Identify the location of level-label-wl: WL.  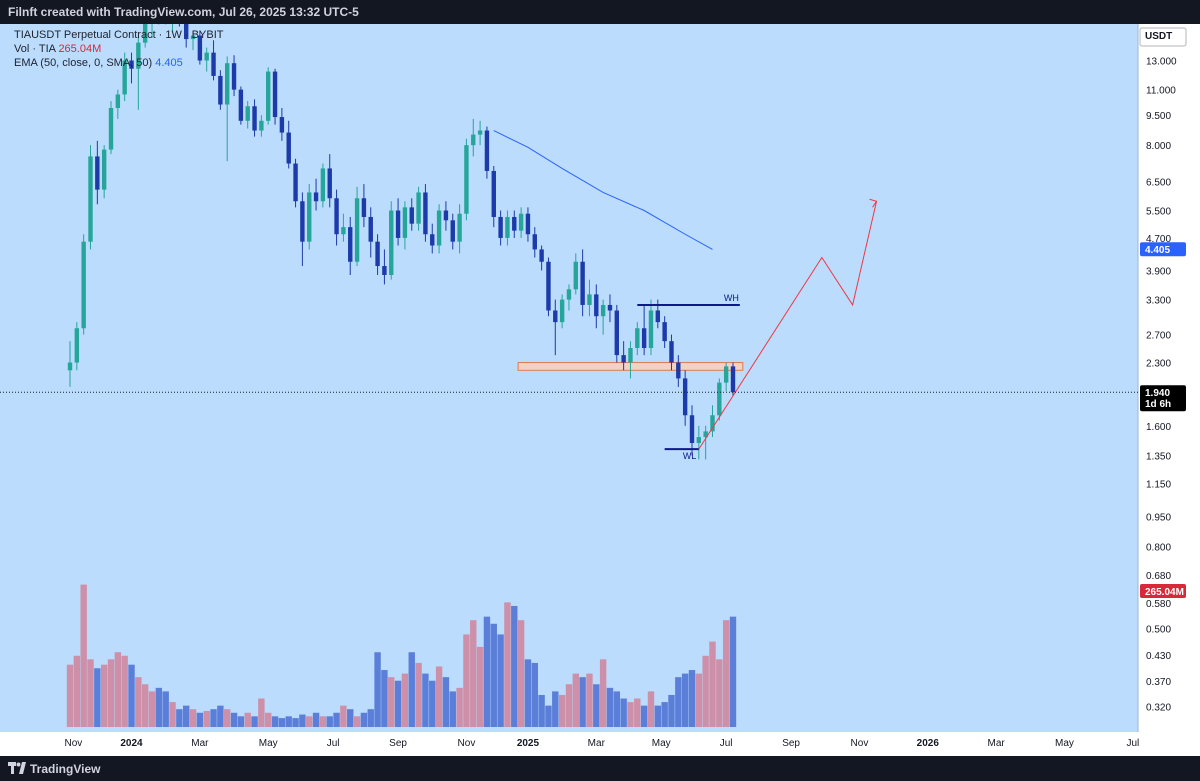
(690, 456).